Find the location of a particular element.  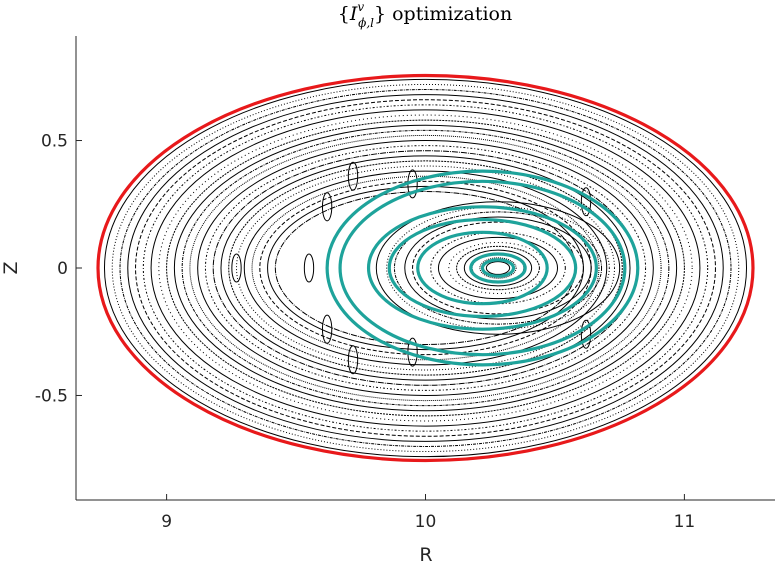

chart-title: {Iv ϕ,l} optimization is located at coordinates (425, 15).